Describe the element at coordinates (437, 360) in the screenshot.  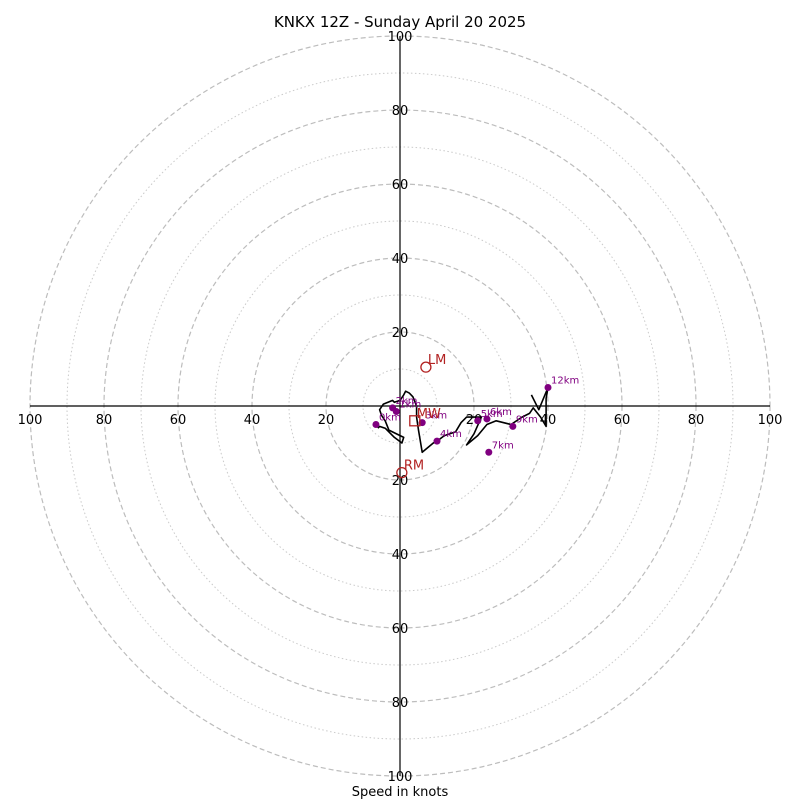
I see `motion-label-lm: LM` at that location.